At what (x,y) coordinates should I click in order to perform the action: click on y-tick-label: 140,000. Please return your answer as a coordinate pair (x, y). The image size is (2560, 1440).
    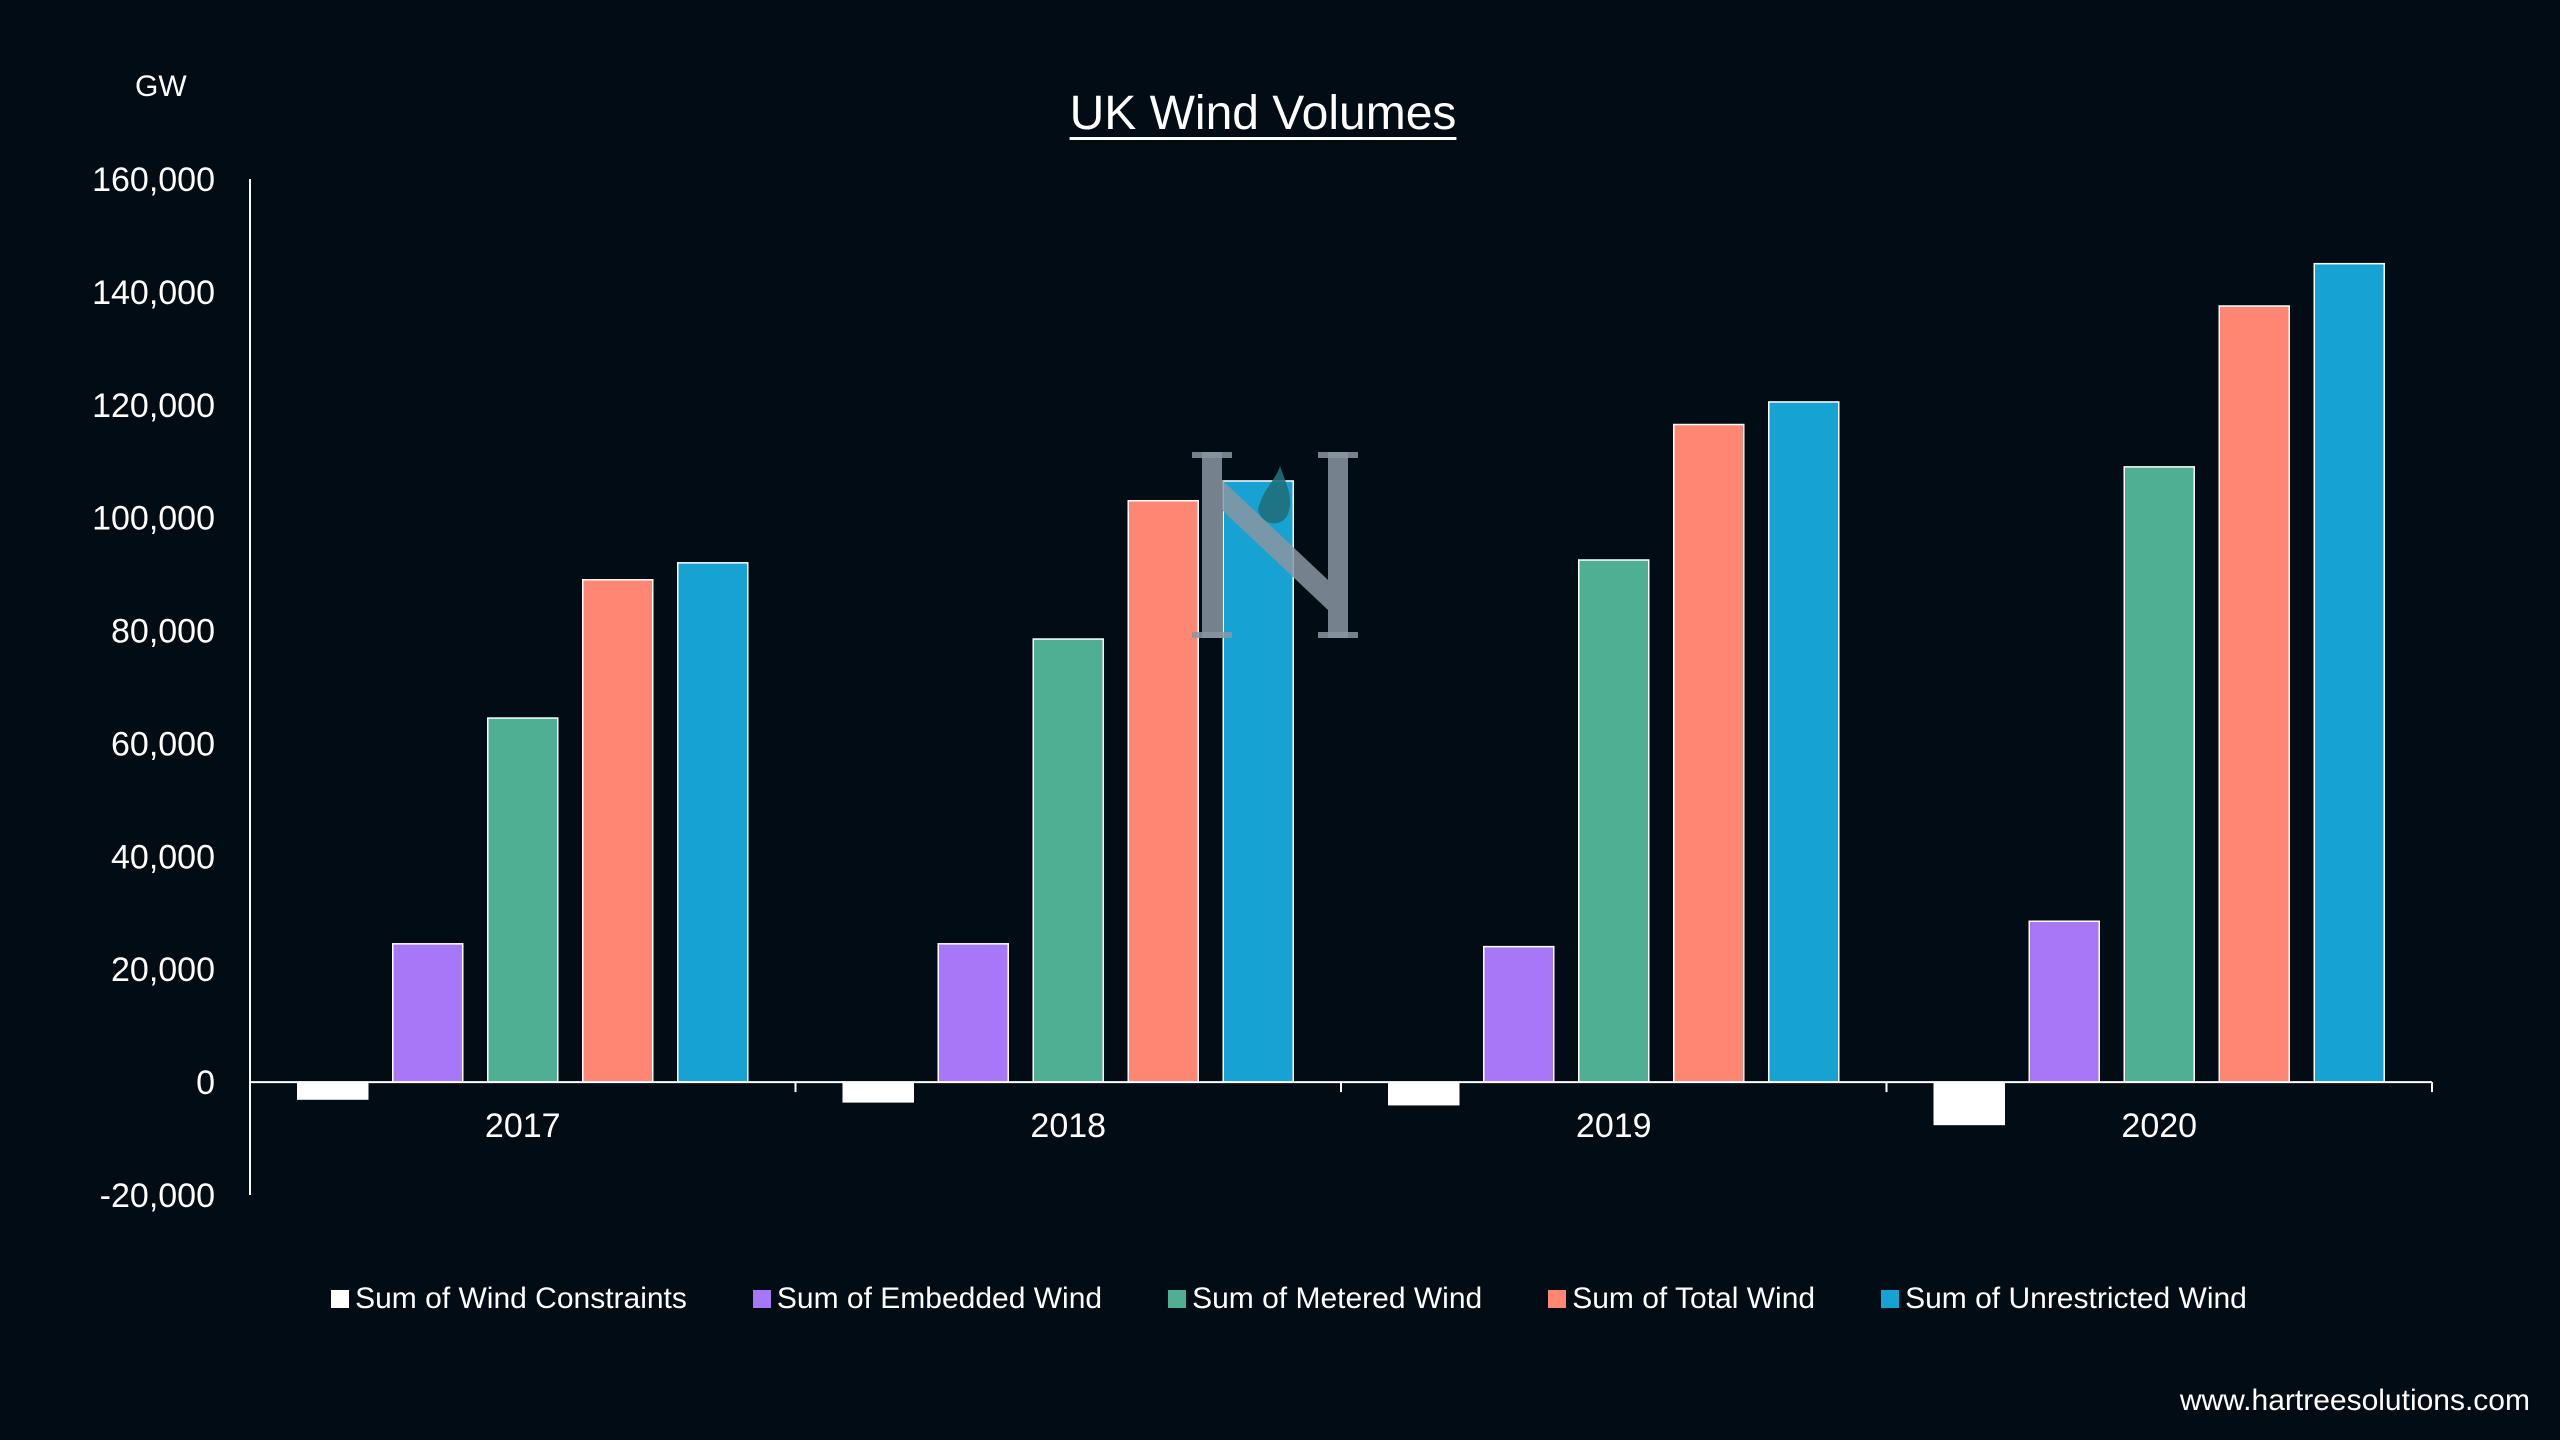
    Looking at the image, I should click on (153, 293).